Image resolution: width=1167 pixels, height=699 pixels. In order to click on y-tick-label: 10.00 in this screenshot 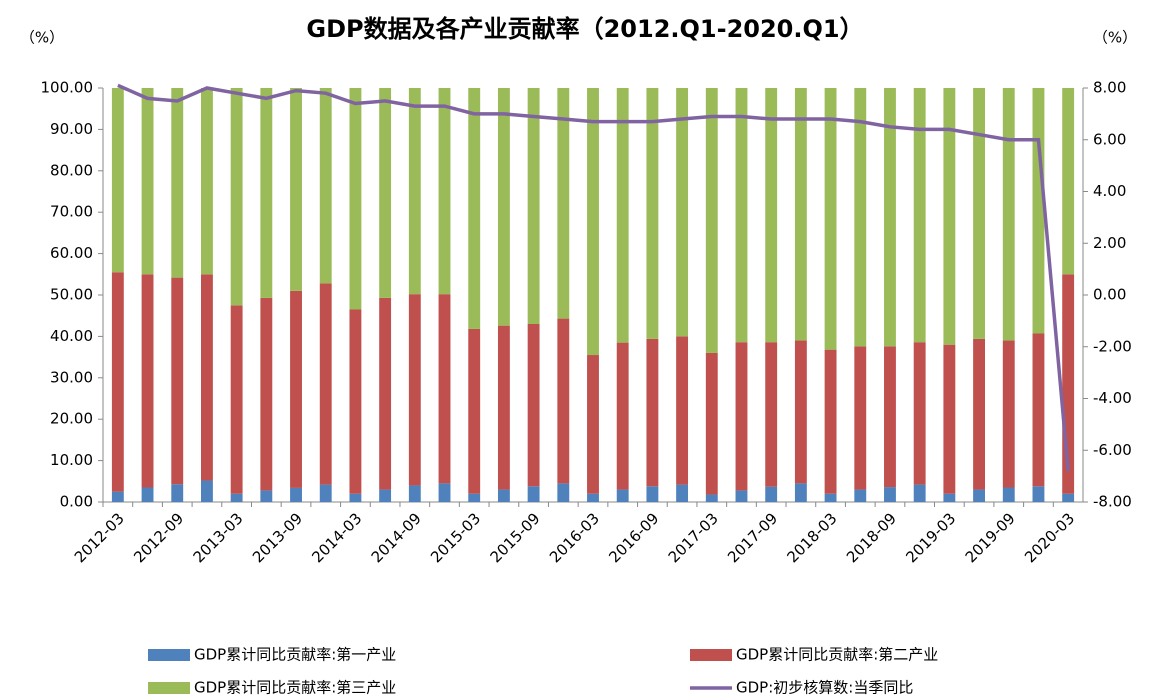, I will do `click(71, 460)`.